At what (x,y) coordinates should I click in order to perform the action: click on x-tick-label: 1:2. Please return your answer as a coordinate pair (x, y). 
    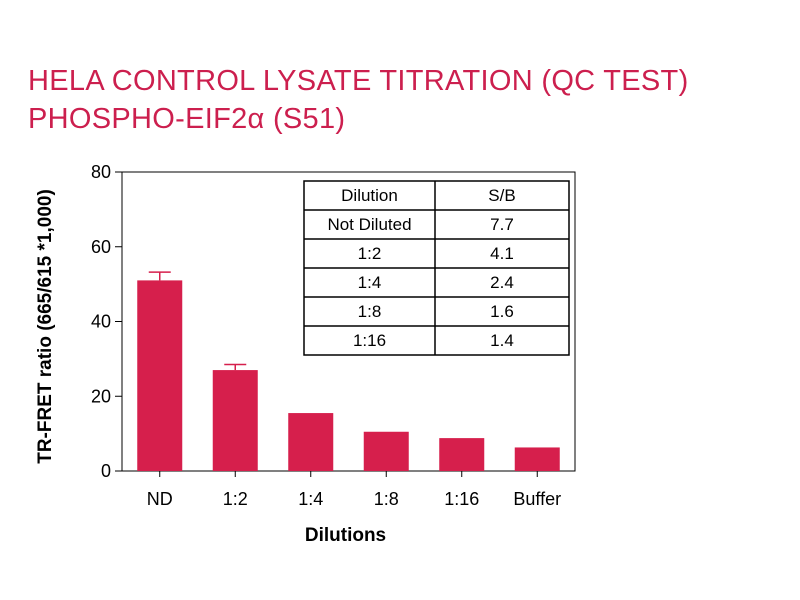
    Looking at the image, I should click on (235, 499).